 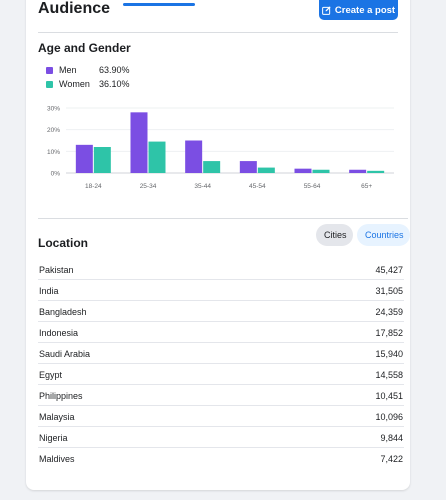 I want to click on legend-item-men: Men 63.90%, so click(x=88, y=70).